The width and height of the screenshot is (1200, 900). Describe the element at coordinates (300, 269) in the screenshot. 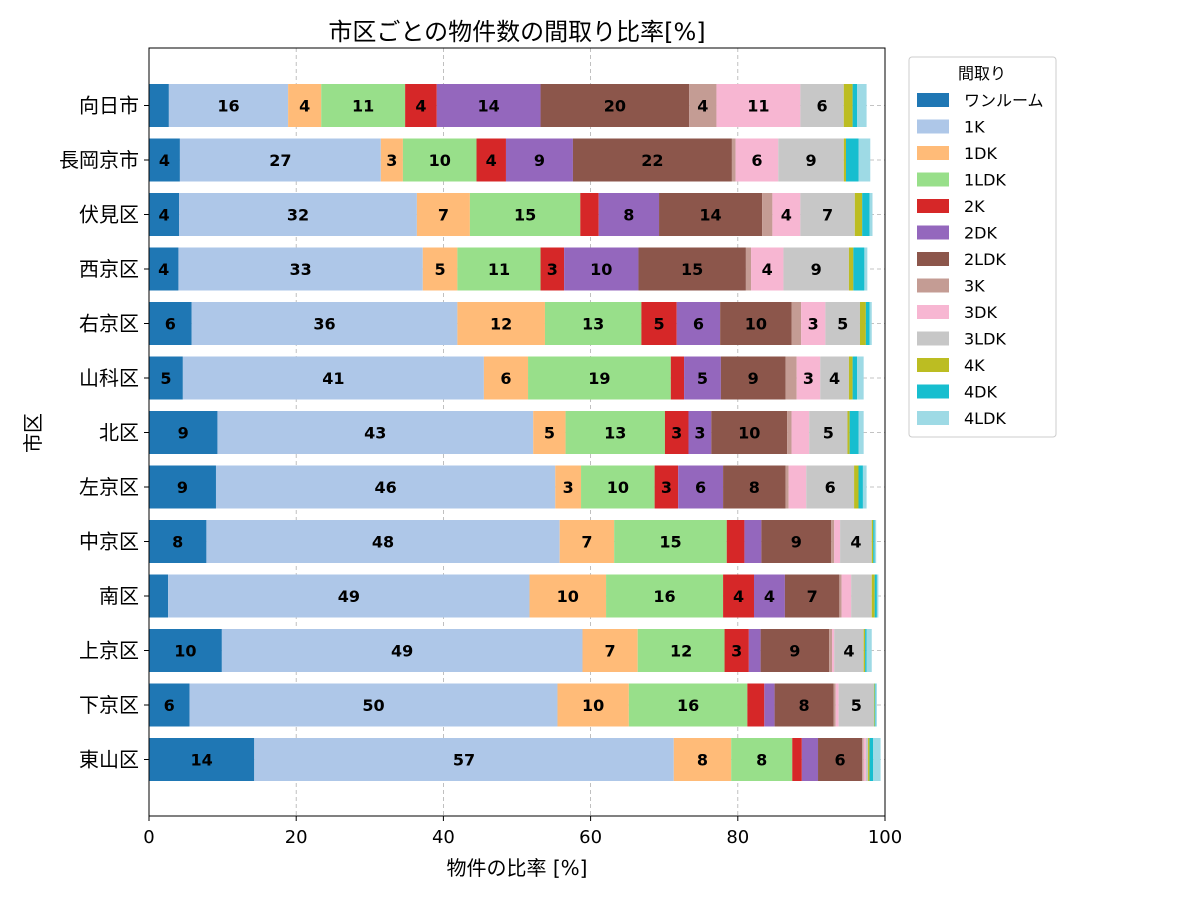

I see `bar-data-label: 33` at that location.